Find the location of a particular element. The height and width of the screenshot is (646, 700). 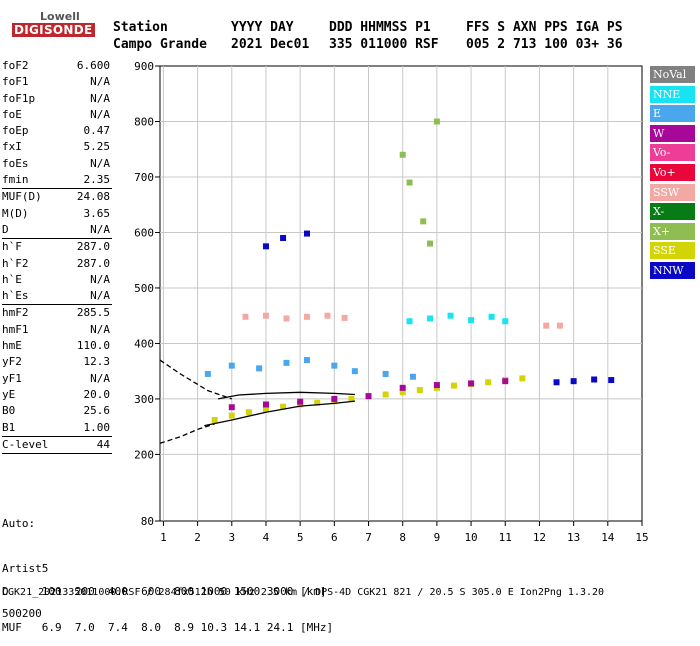

x-tick-label: 4 is located at coordinates (266, 537).